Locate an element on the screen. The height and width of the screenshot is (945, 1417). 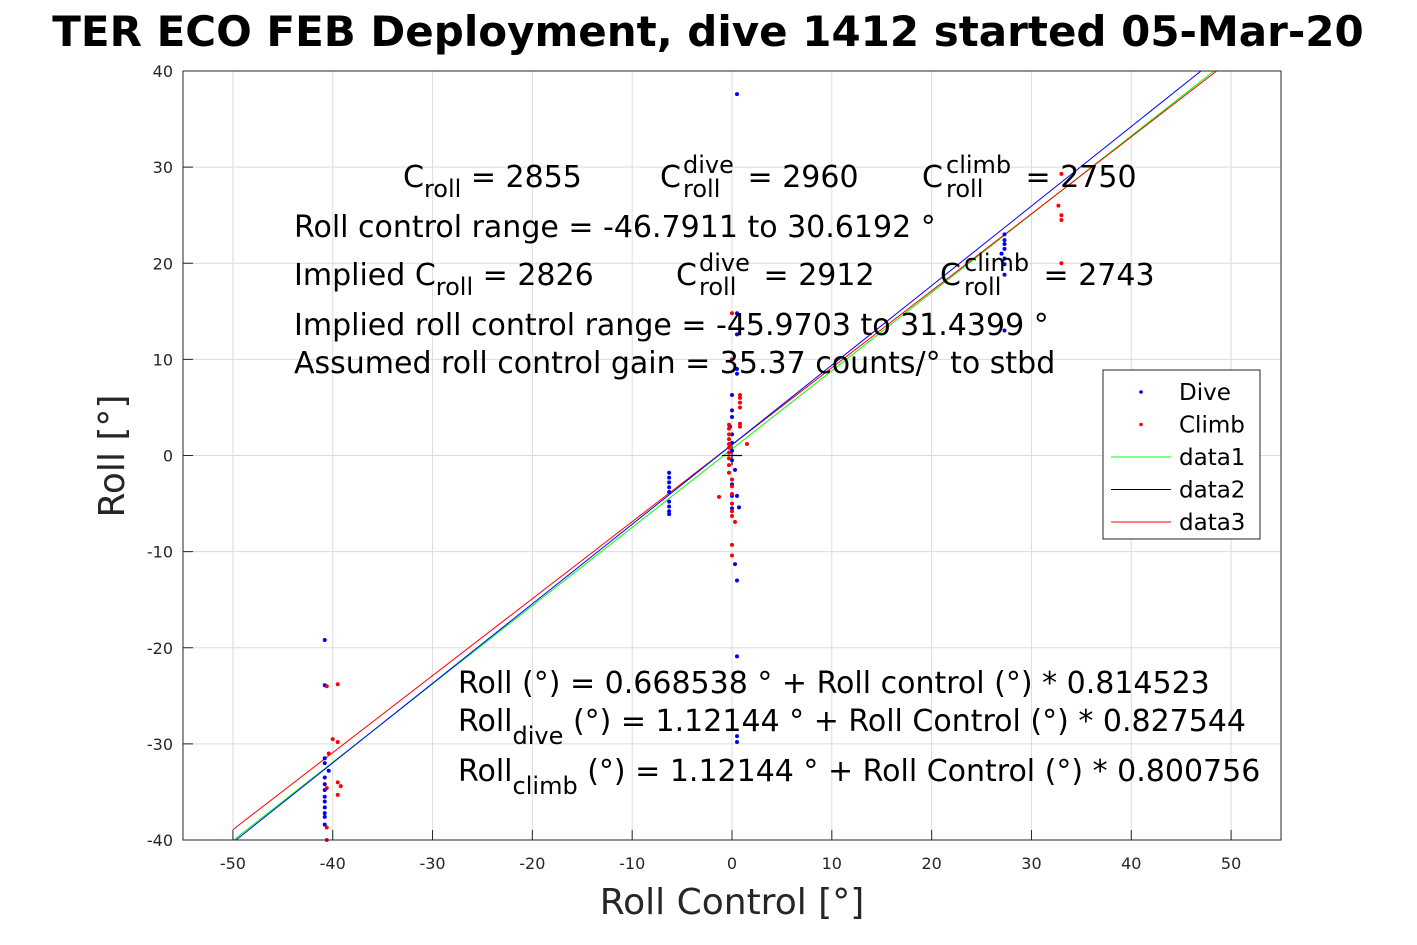
y-axis-label: Roll [°] is located at coordinates (112, 456).